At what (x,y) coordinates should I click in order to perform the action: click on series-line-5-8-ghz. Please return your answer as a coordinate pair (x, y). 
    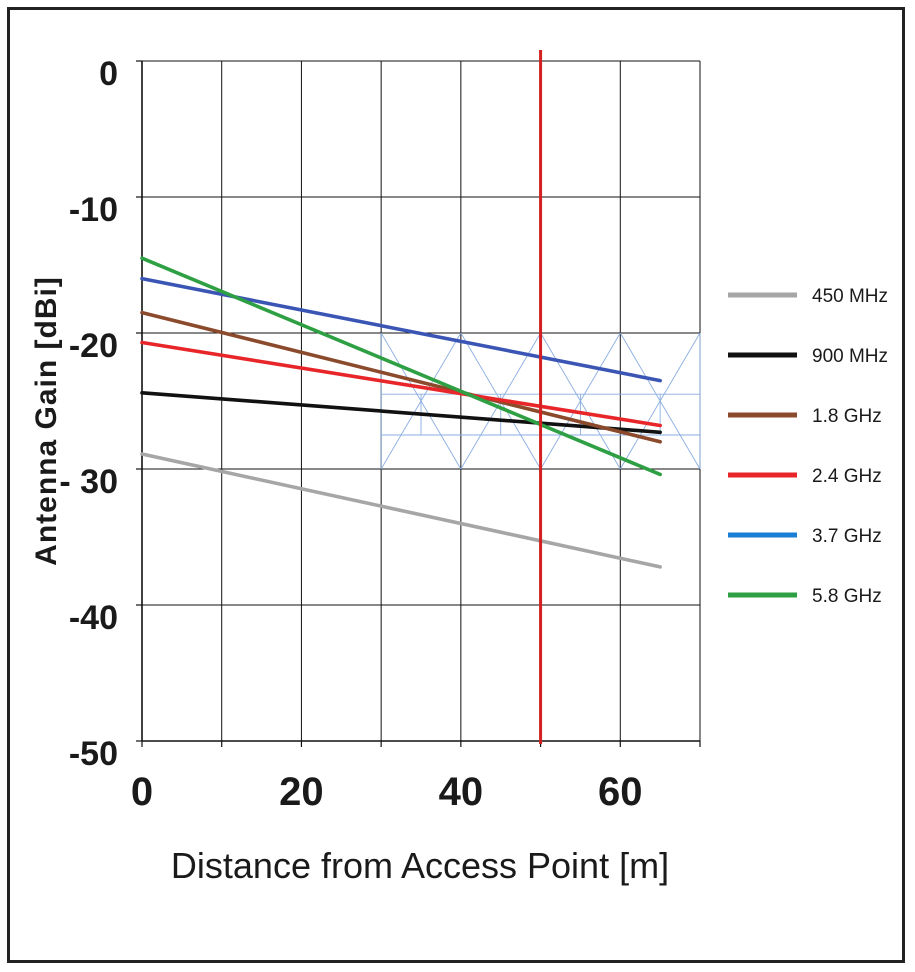
    Looking at the image, I should click on (401, 366).